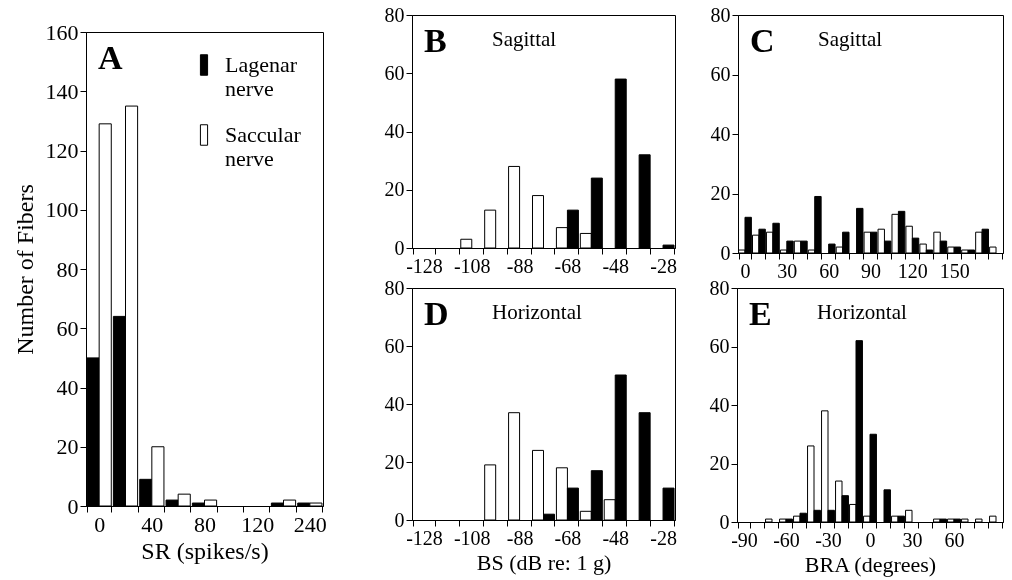 This screenshot has height=580, width=1012. I want to click on x-tick-label: 150, so click(954, 270).